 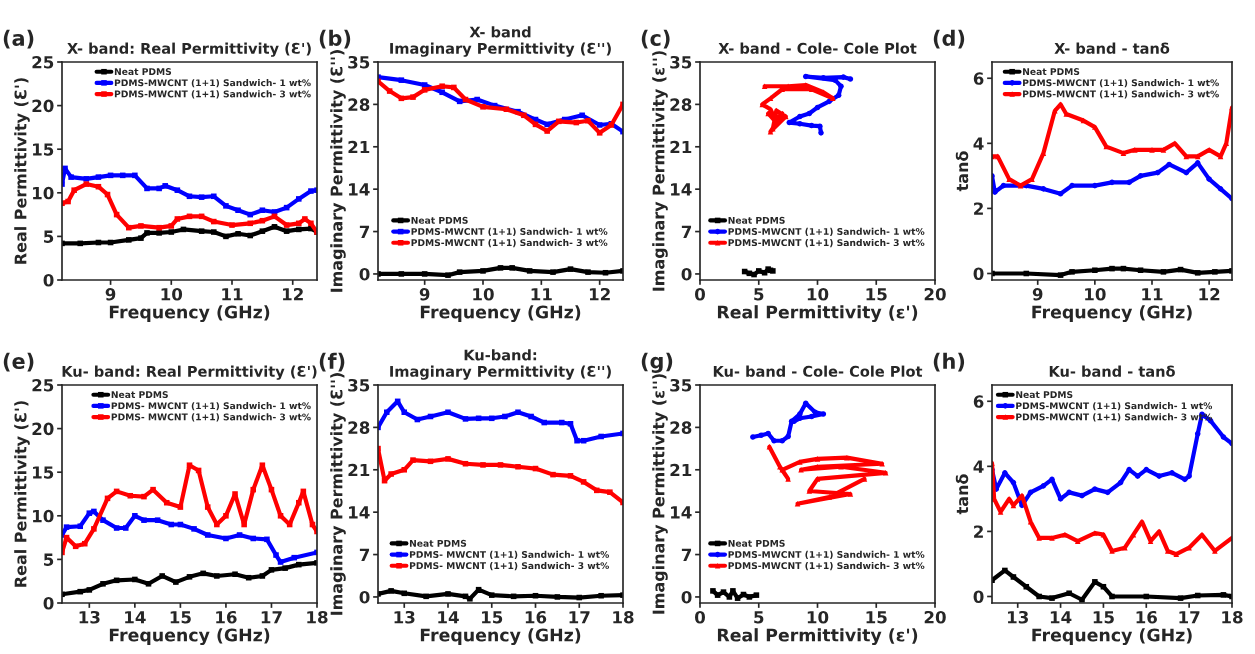 What do you see at coordinates (962, 171) in the screenshot?
I see `y-axis-title: tanδ` at bounding box center [962, 171].